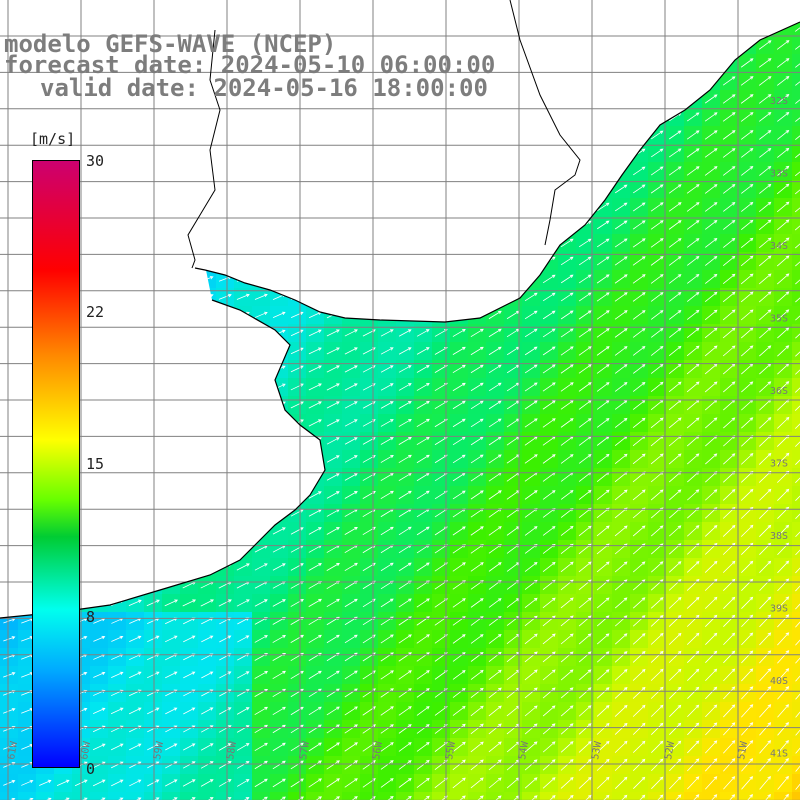  I want to click on lat-label: 37S, so click(779, 464).